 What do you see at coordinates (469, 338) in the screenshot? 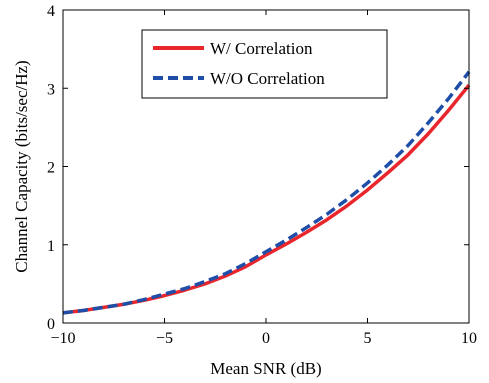
I see `x-tick-label: 10` at bounding box center [469, 338].